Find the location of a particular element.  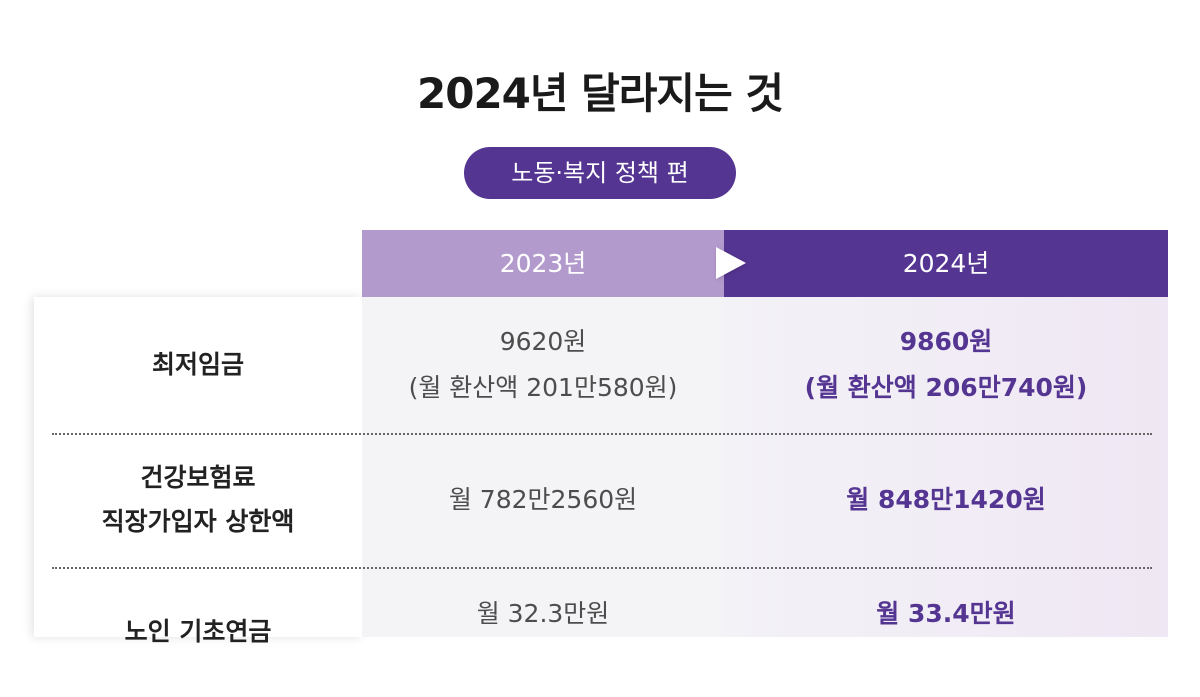

value-line: (월 환산액 201만580원) is located at coordinates (543, 387).